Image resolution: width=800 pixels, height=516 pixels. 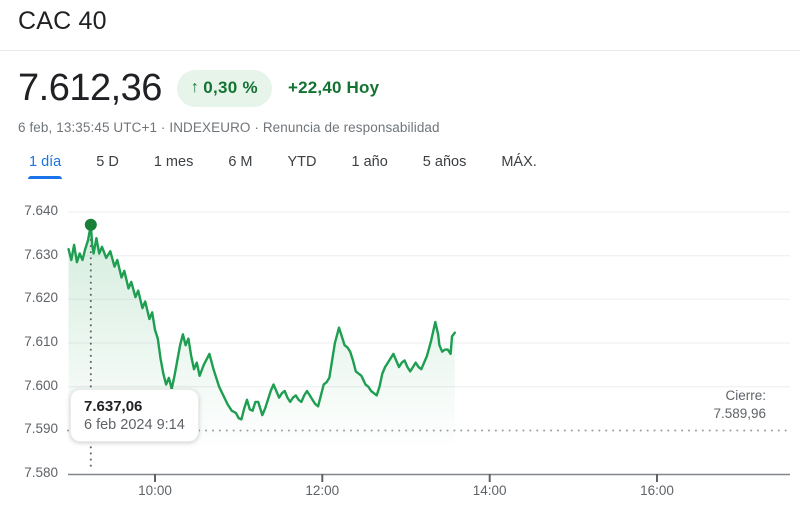 What do you see at coordinates (739, 413) in the screenshot?
I see `close-label-value: 7.589,96` at bounding box center [739, 413].